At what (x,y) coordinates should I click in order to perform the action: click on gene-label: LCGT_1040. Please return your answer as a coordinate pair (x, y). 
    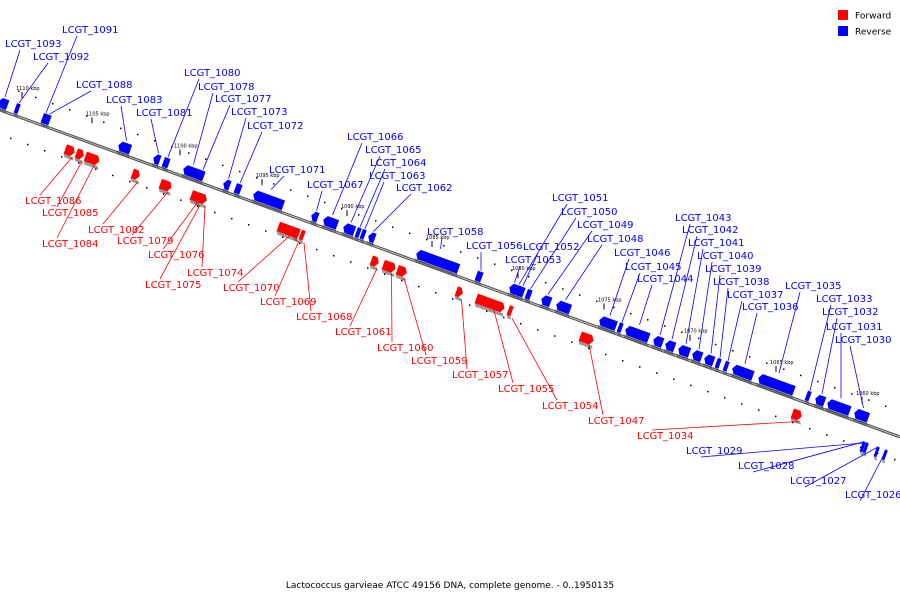
    Looking at the image, I should click on (725, 256).